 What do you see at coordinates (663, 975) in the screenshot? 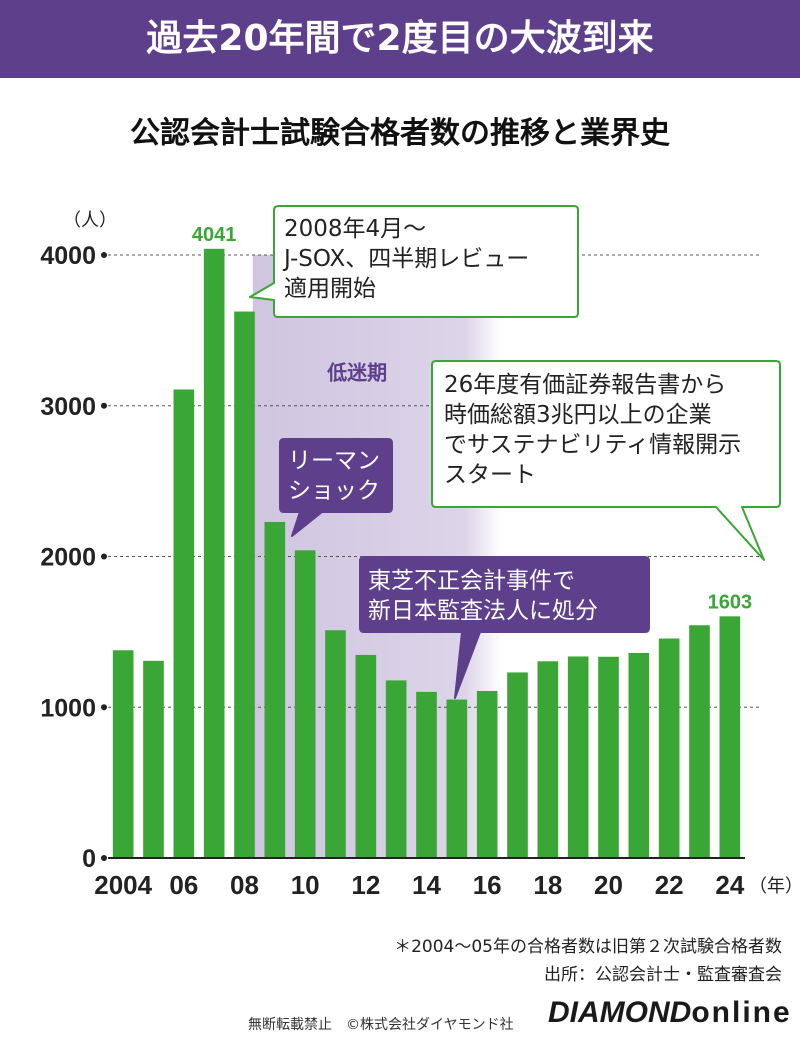
I see `source-note: 出所：公認会計士・監査審査会` at bounding box center [663, 975].